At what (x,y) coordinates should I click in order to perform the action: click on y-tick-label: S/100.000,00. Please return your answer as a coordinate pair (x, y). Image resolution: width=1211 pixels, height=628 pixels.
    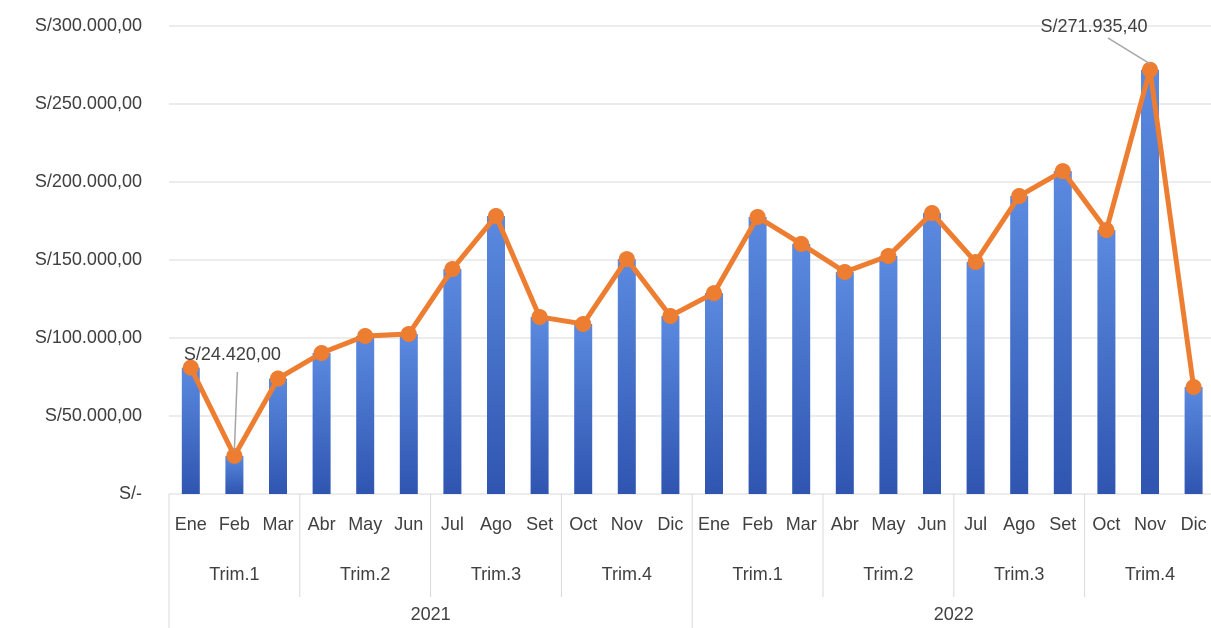
    Looking at the image, I should click on (88, 337).